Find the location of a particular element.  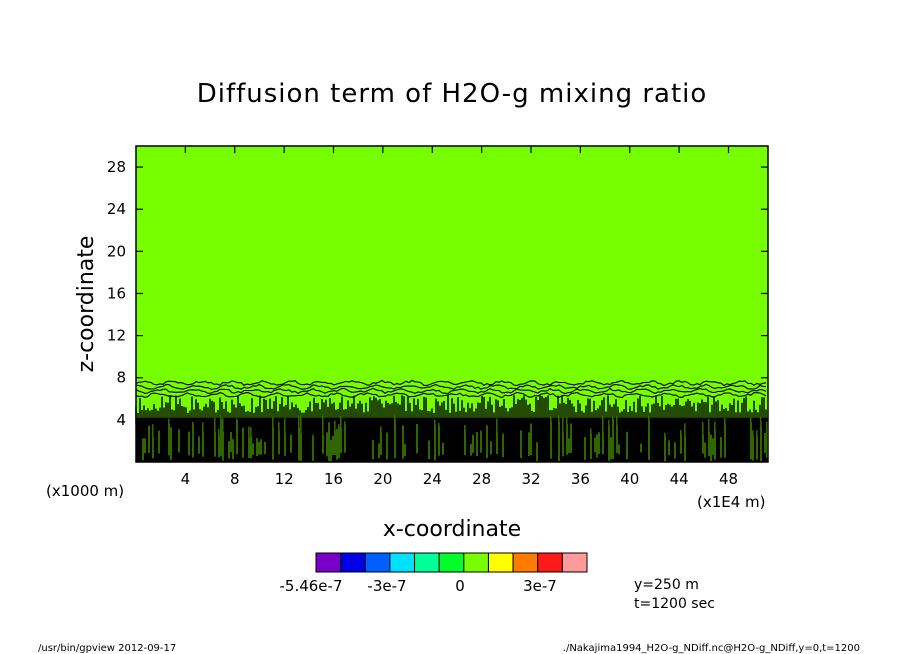

chart-title: Diffusion term of H2O-g mixing ratio is located at coordinates (452, 94).